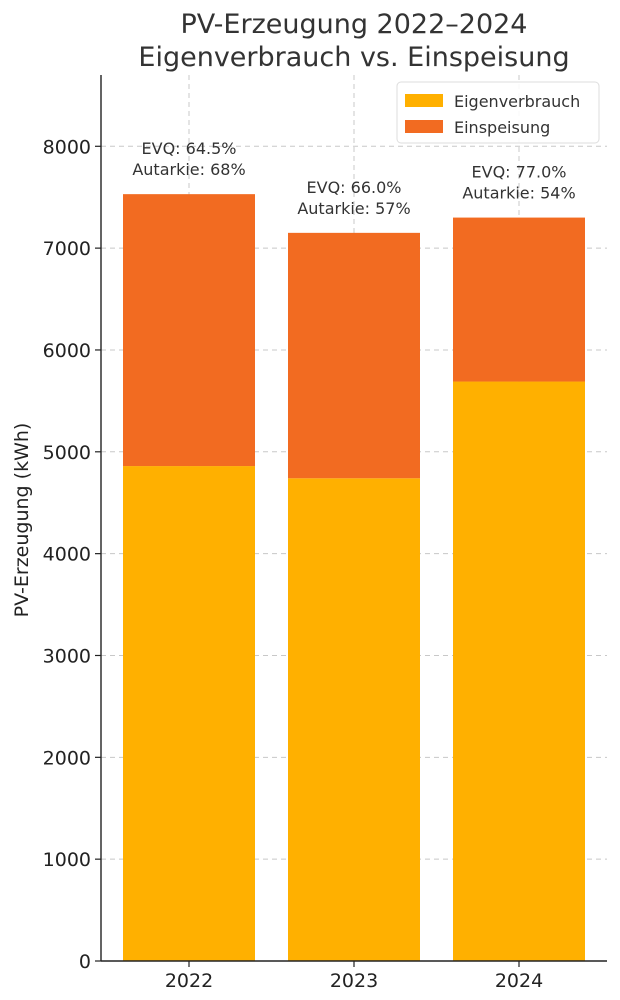 This screenshot has width=620, height=1000. What do you see at coordinates (354, 187) in the screenshot?
I see `annotation-evq: EVQ: 66.0%` at bounding box center [354, 187].